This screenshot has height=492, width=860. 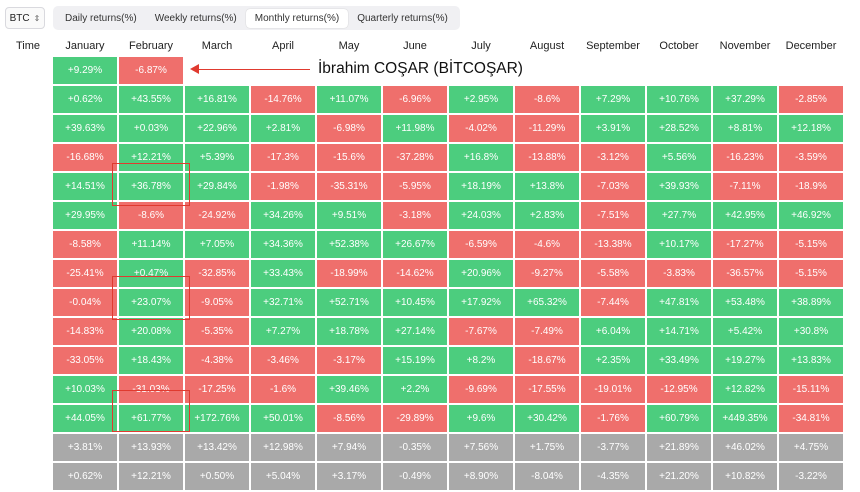 I want to click on return-cell: +30.8%, so click(x=811, y=331).